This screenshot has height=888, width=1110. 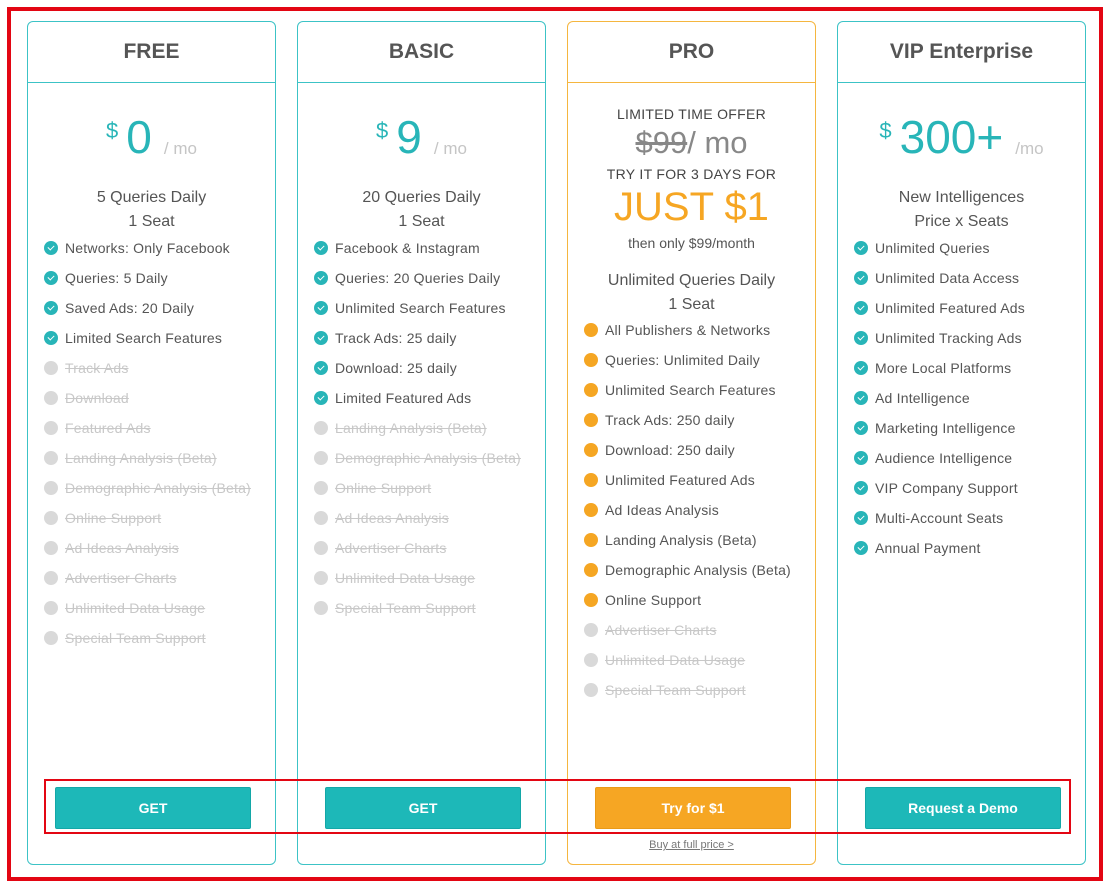 I want to click on feature-text: Download, so click(x=97, y=398).